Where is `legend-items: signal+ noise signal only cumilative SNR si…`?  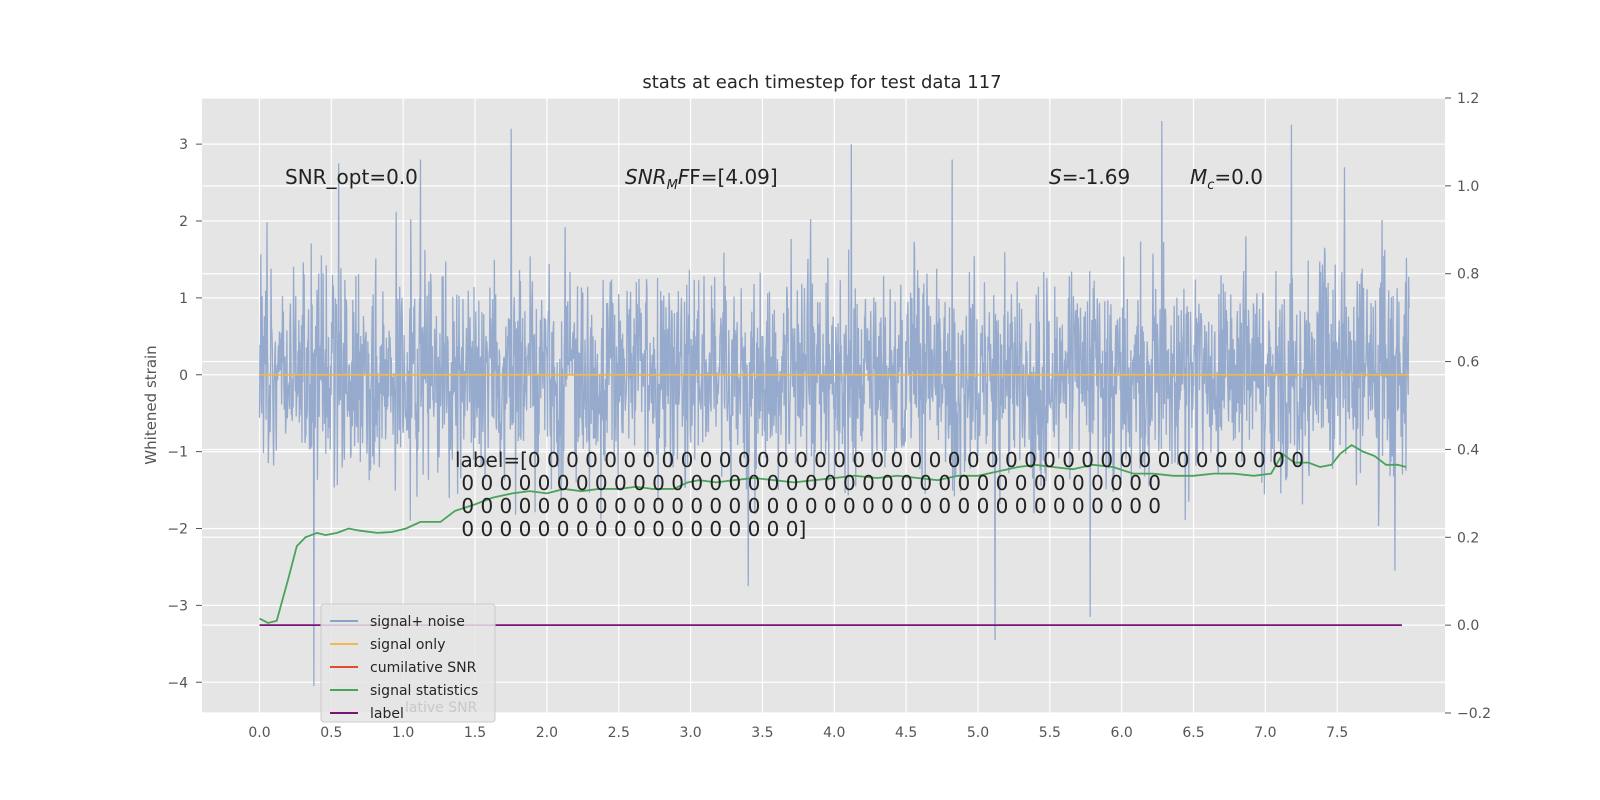
legend-items: signal+ noise signal only cumilative SNR si… is located at coordinates (404, 668).